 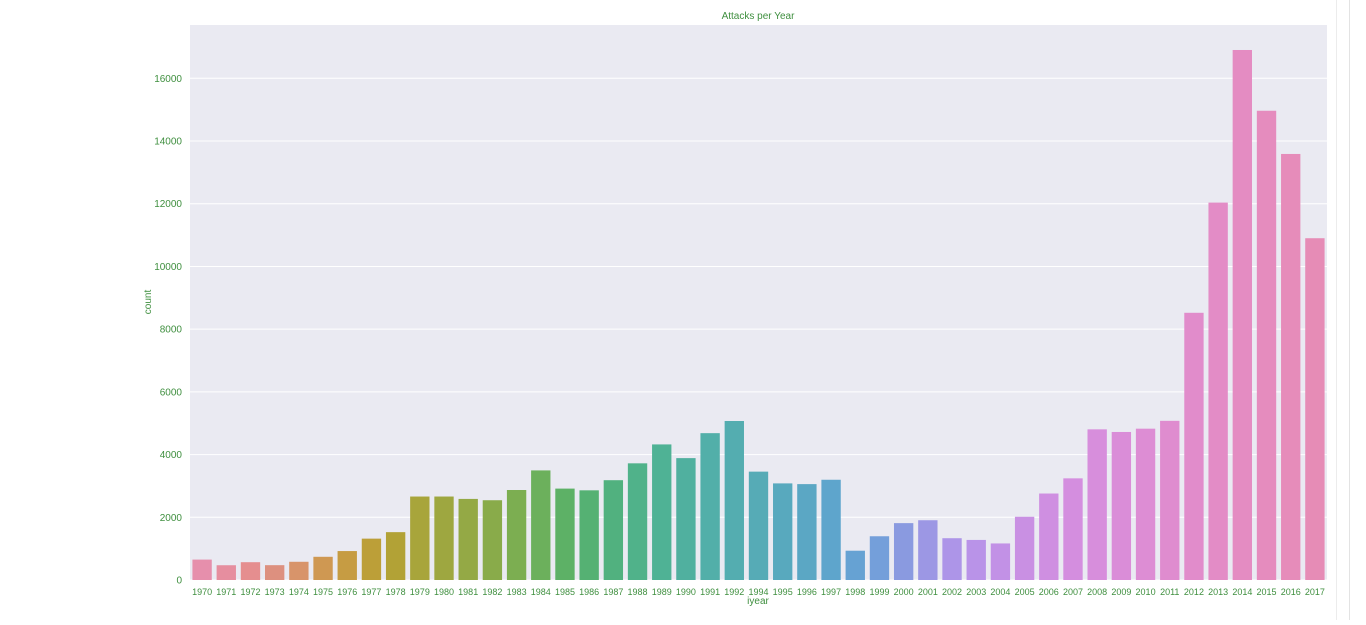 I want to click on bar-2000, so click(x=903, y=551).